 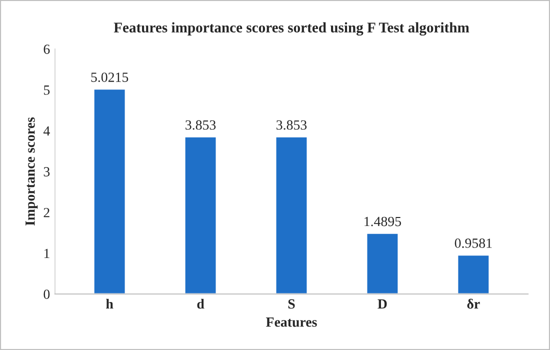 I want to click on y-tick-label: 2, so click(x=47, y=213).